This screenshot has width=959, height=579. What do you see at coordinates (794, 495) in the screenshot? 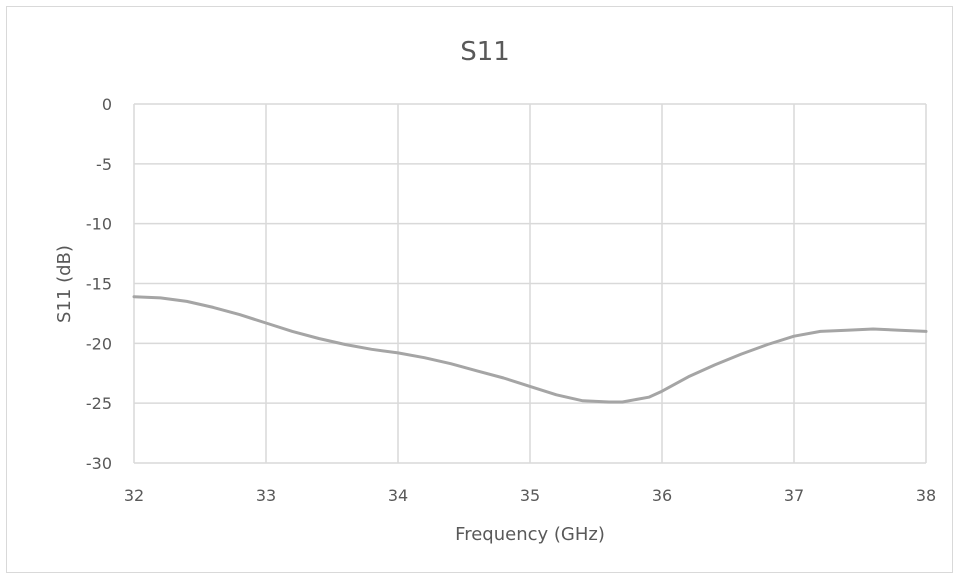
I see `x-tick-label: 37` at bounding box center [794, 495].